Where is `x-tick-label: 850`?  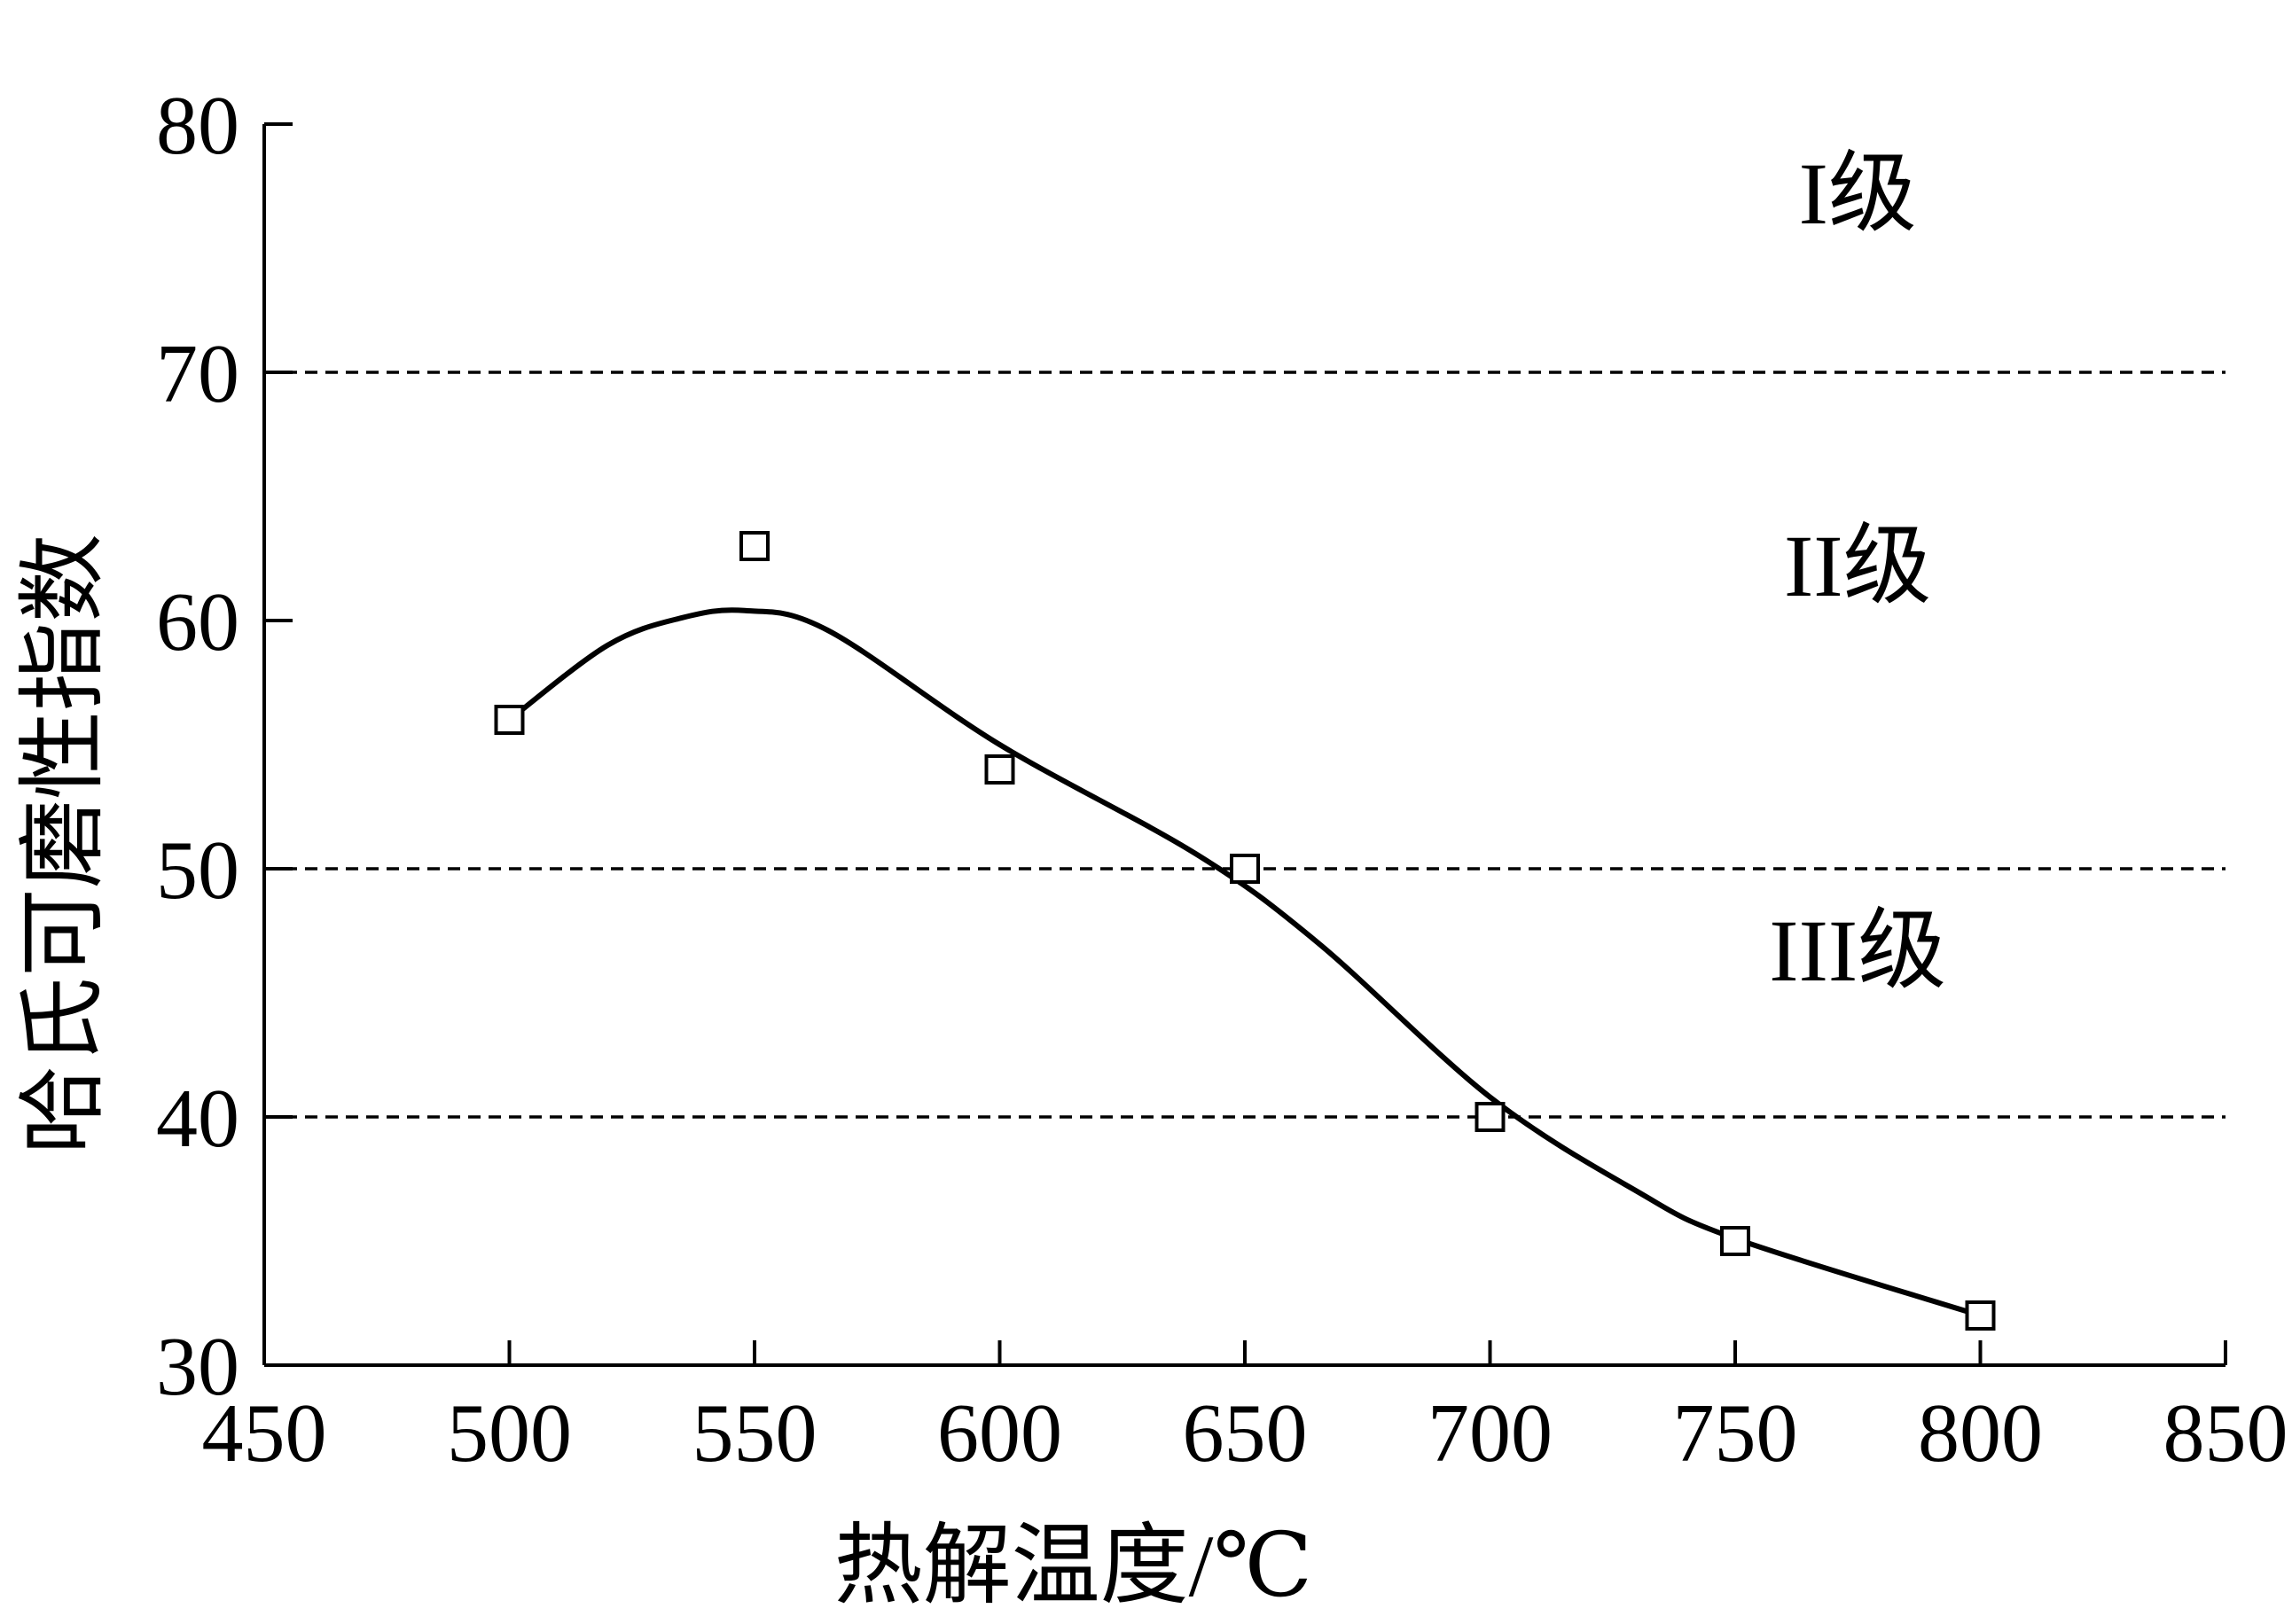 x-tick-label: 850 is located at coordinates (2225, 1433).